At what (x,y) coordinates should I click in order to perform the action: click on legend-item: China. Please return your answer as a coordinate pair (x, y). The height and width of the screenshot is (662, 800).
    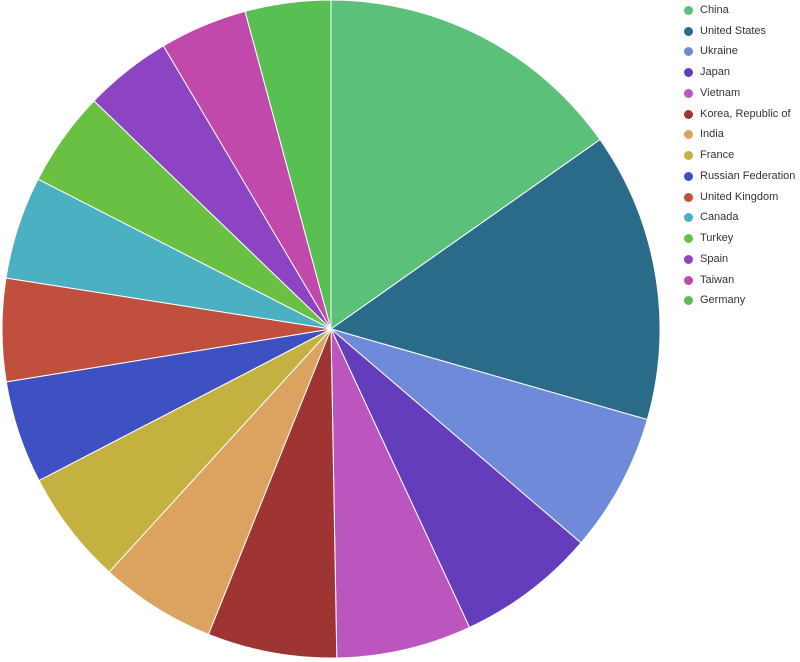
    Looking at the image, I should click on (742, 10).